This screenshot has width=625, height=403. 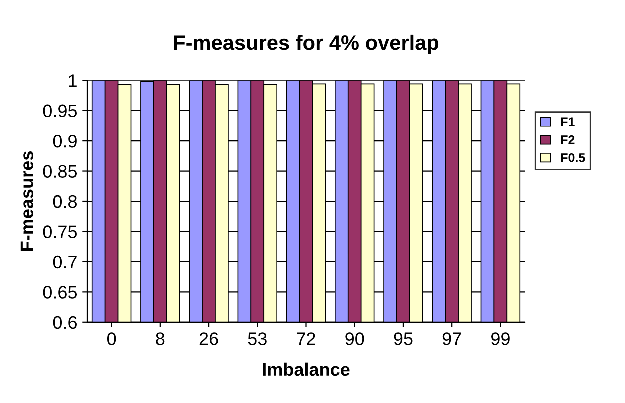 What do you see at coordinates (60, 232) in the screenshot?
I see `y-tick-label: 0.75` at bounding box center [60, 232].